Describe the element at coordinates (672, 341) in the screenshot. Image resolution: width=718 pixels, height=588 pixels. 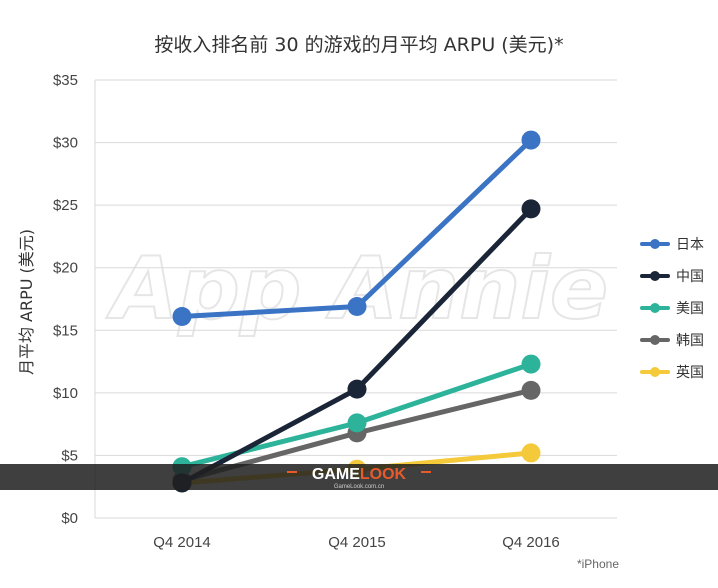
I see `legend-item: 韩国` at that location.